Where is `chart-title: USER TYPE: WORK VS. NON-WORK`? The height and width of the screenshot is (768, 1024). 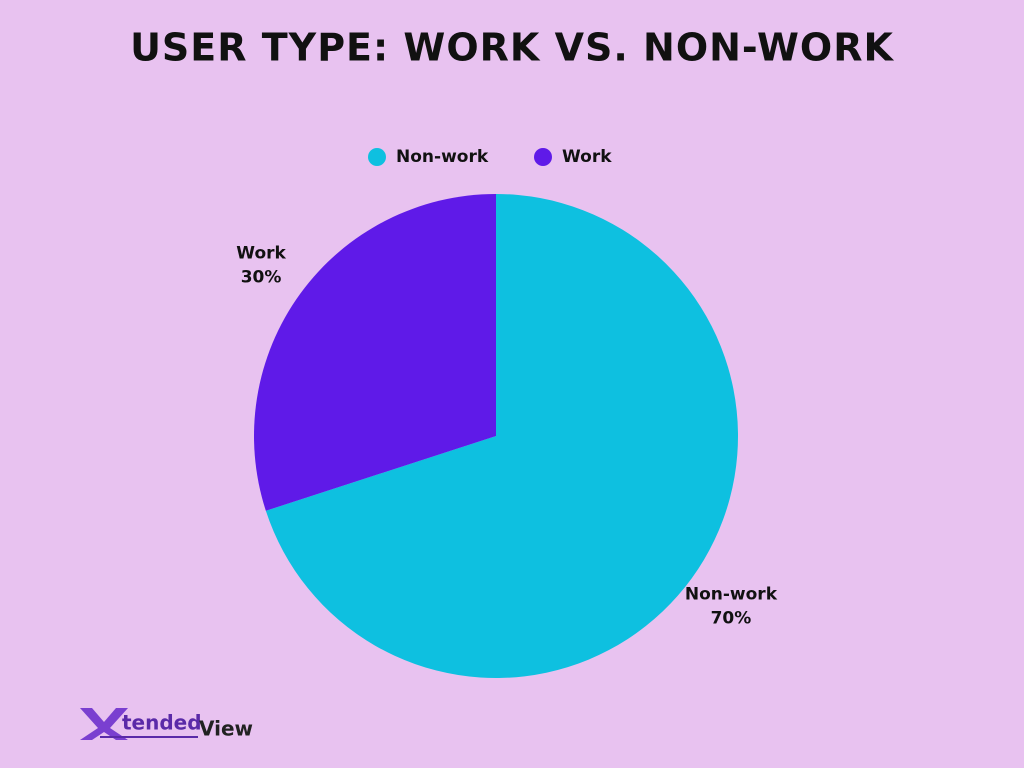
chart-title: USER TYPE: WORK VS. NON-WORK is located at coordinates (512, 48).